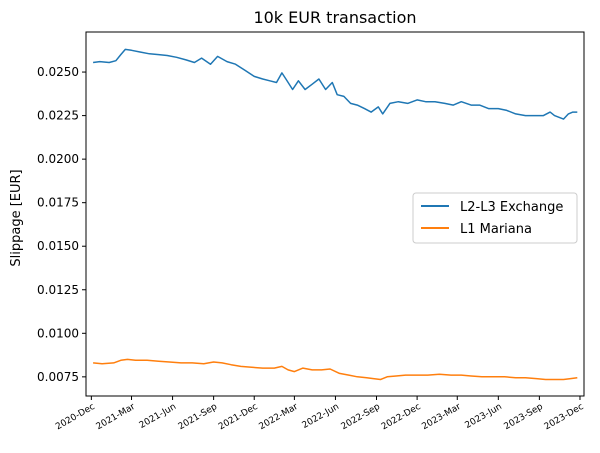 This screenshot has height=453, width=600. Describe the element at coordinates (58, 72) in the screenshot. I see `y-tick-label: 0.0250` at that location.